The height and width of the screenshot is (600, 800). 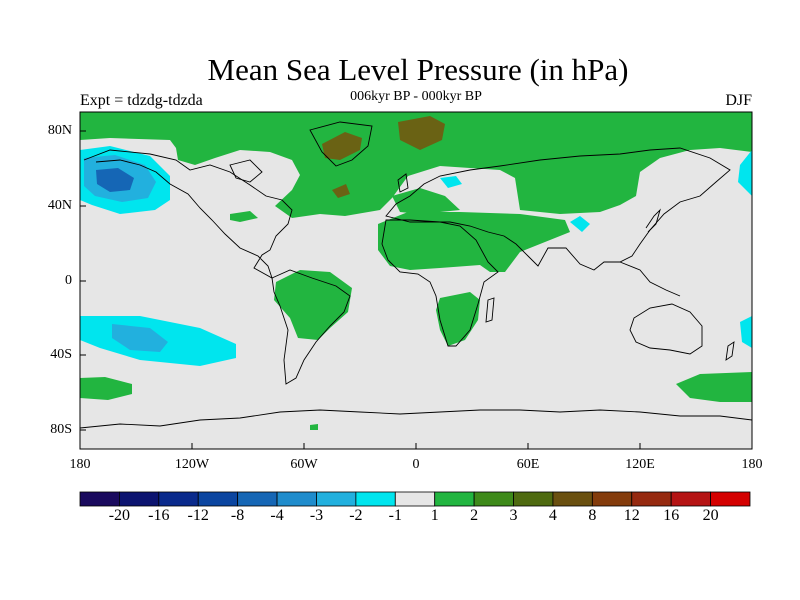 What do you see at coordinates (440, 283) in the screenshot?
I see `africa-coastline` at bounding box center [440, 283].